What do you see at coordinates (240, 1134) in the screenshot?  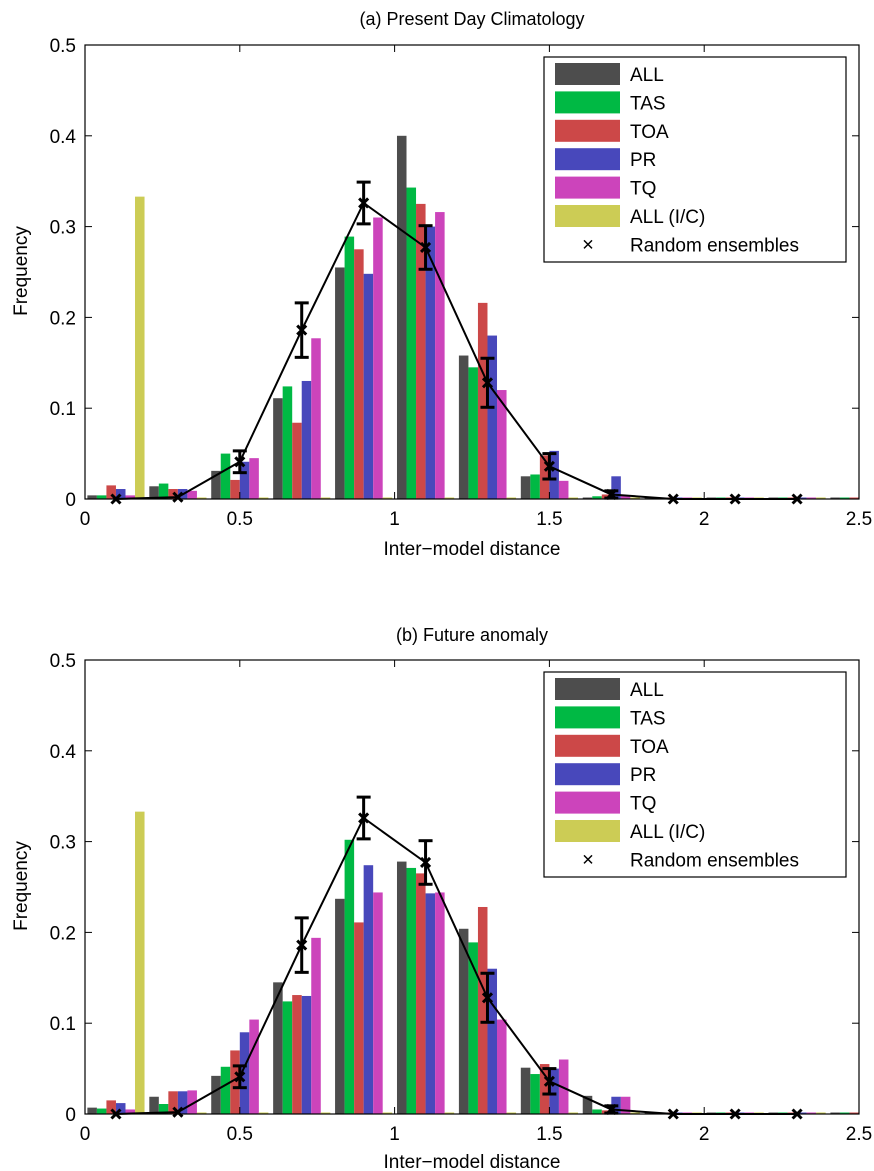 I see `x-tick-label: 0.5` at bounding box center [240, 1134].